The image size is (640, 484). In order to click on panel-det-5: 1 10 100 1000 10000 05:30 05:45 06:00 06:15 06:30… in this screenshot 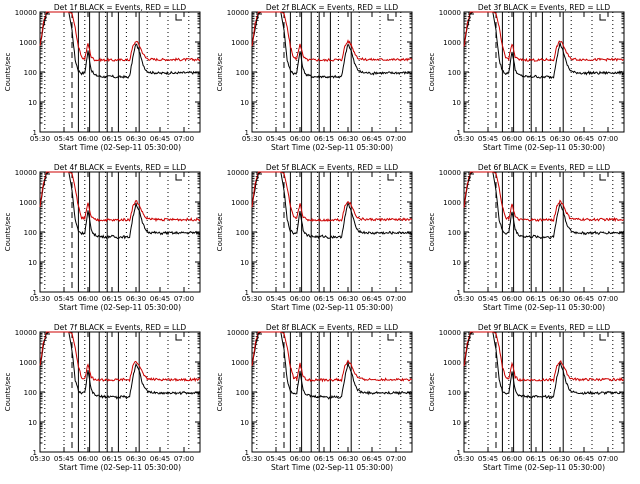, I will do `click(314, 237)`.